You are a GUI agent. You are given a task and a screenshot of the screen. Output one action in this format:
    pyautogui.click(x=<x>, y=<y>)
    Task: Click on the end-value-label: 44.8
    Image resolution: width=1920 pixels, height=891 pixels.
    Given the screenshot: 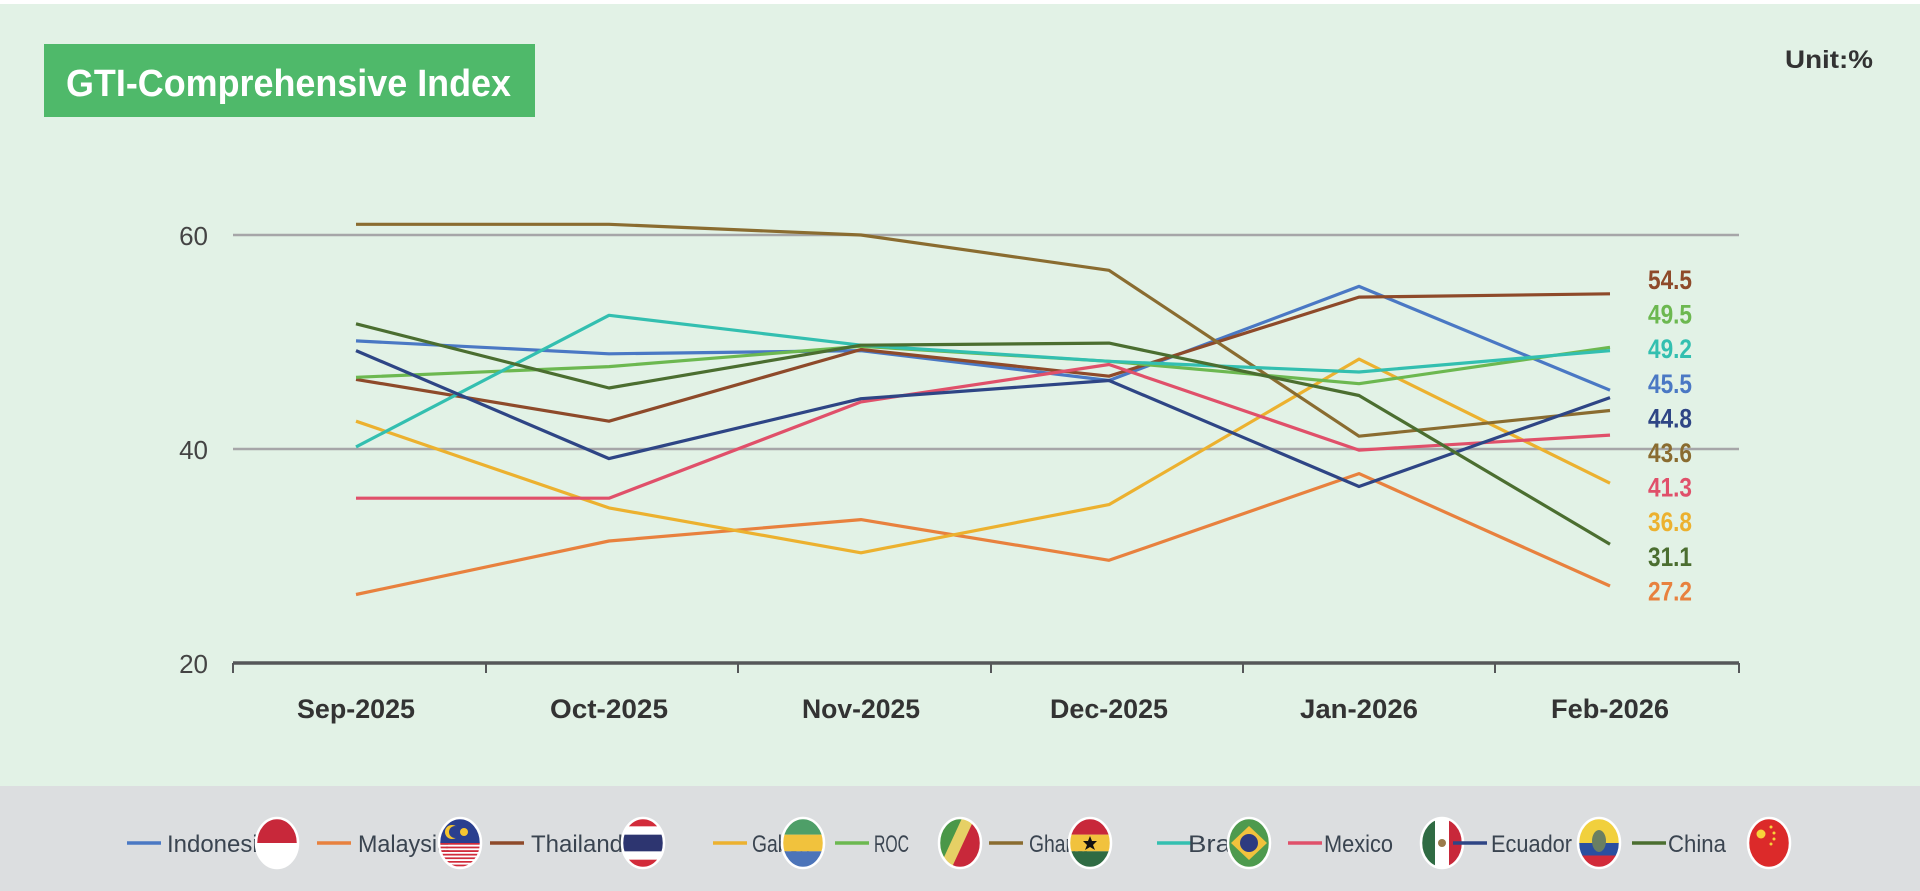 What is the action you would take?
    pyautogui.click(x=1670, y=418)
    